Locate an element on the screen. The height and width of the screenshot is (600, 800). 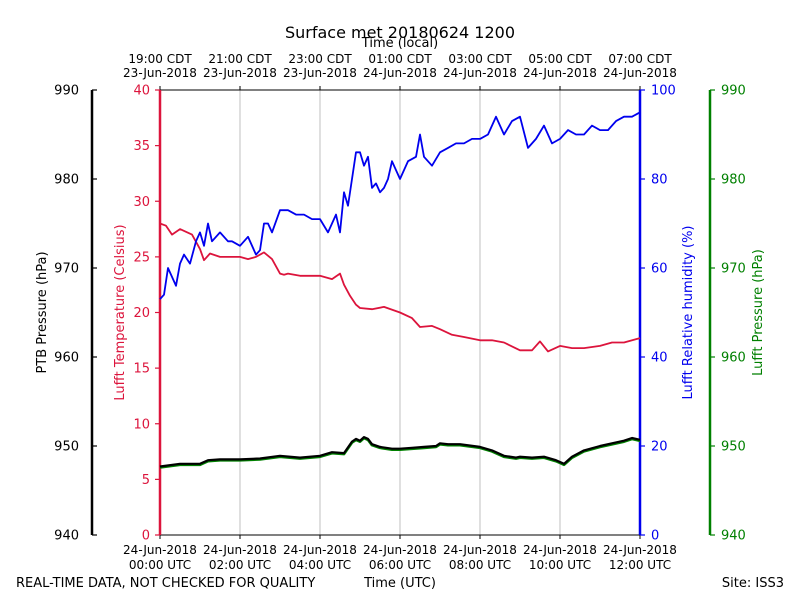
series-line-lufft-temperature is located at coordinates (400, 287).